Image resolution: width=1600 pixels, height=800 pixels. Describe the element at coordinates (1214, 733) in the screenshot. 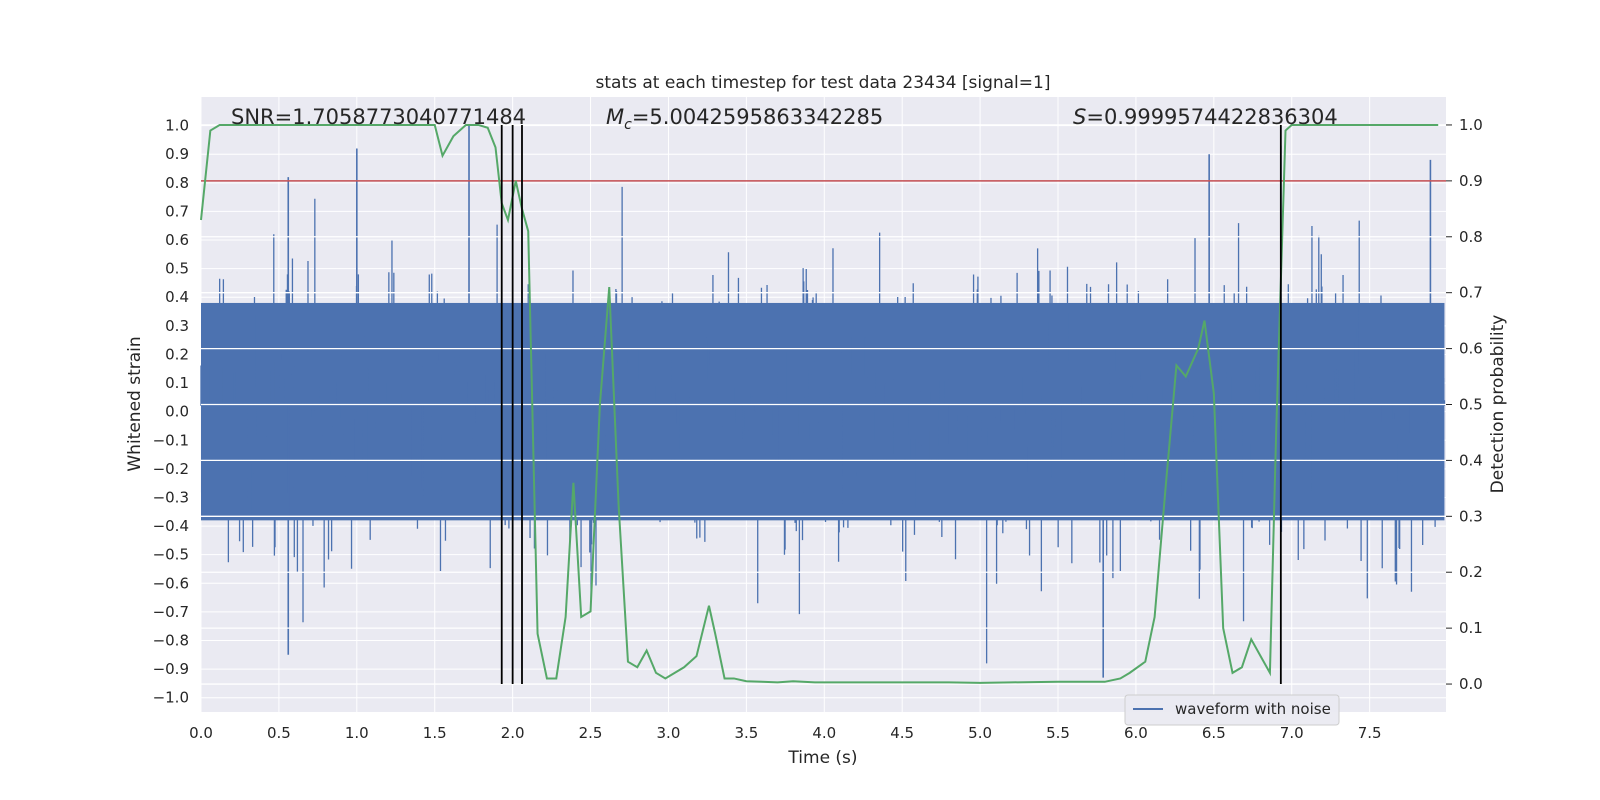

I see `x-tick-label: 6.5` at that location.